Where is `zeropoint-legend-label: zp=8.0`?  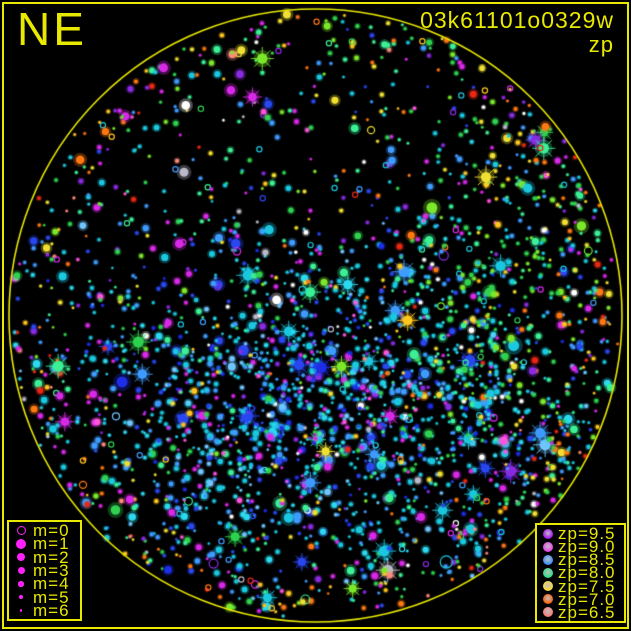 zeropoint-legend-label: zp=8.0 is located at coordinates (587, 573).